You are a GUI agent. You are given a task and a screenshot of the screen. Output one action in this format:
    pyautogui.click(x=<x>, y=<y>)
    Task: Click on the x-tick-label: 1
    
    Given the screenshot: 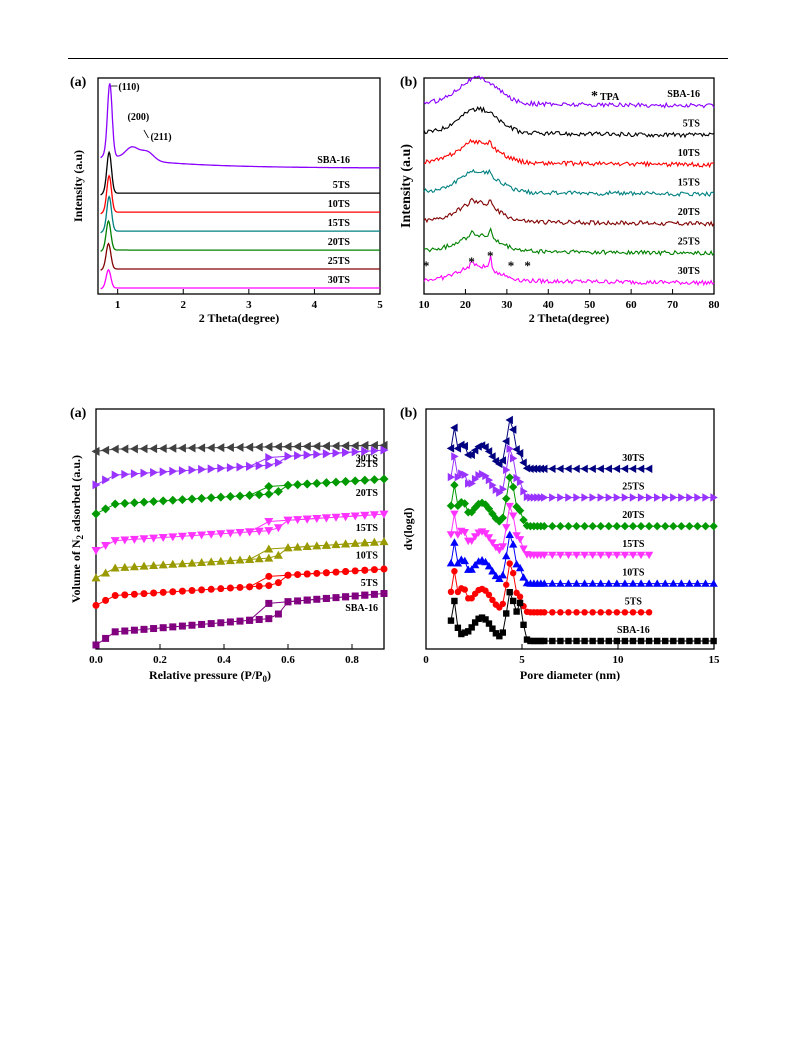 What is the action you would take?
    pyautogui.click(x=118, y=305)
    